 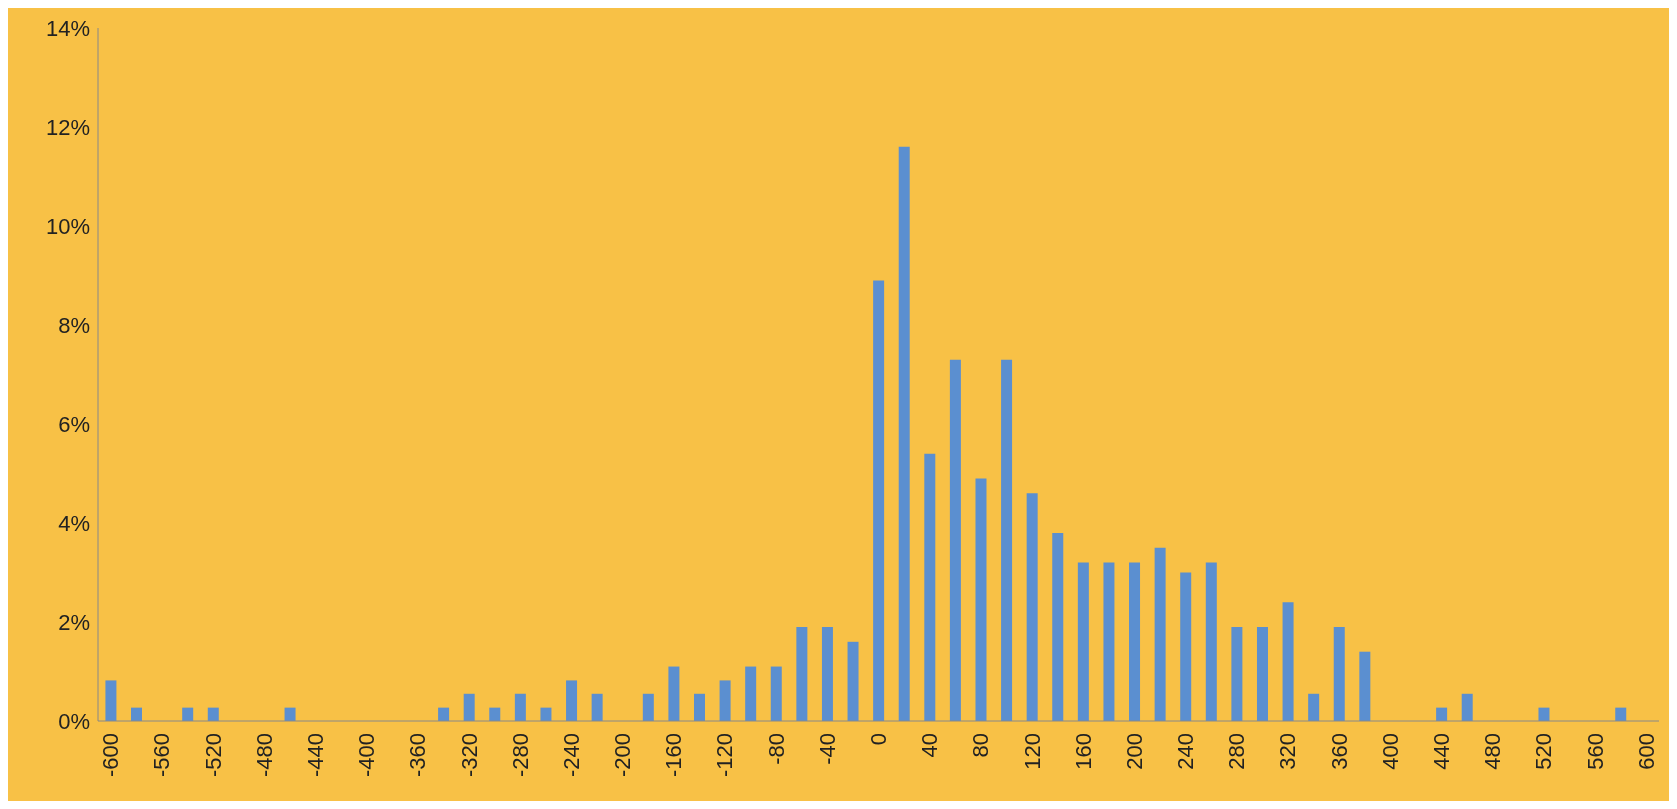 I want to click on x-tick-label: -360, so click(x=418, y=755).